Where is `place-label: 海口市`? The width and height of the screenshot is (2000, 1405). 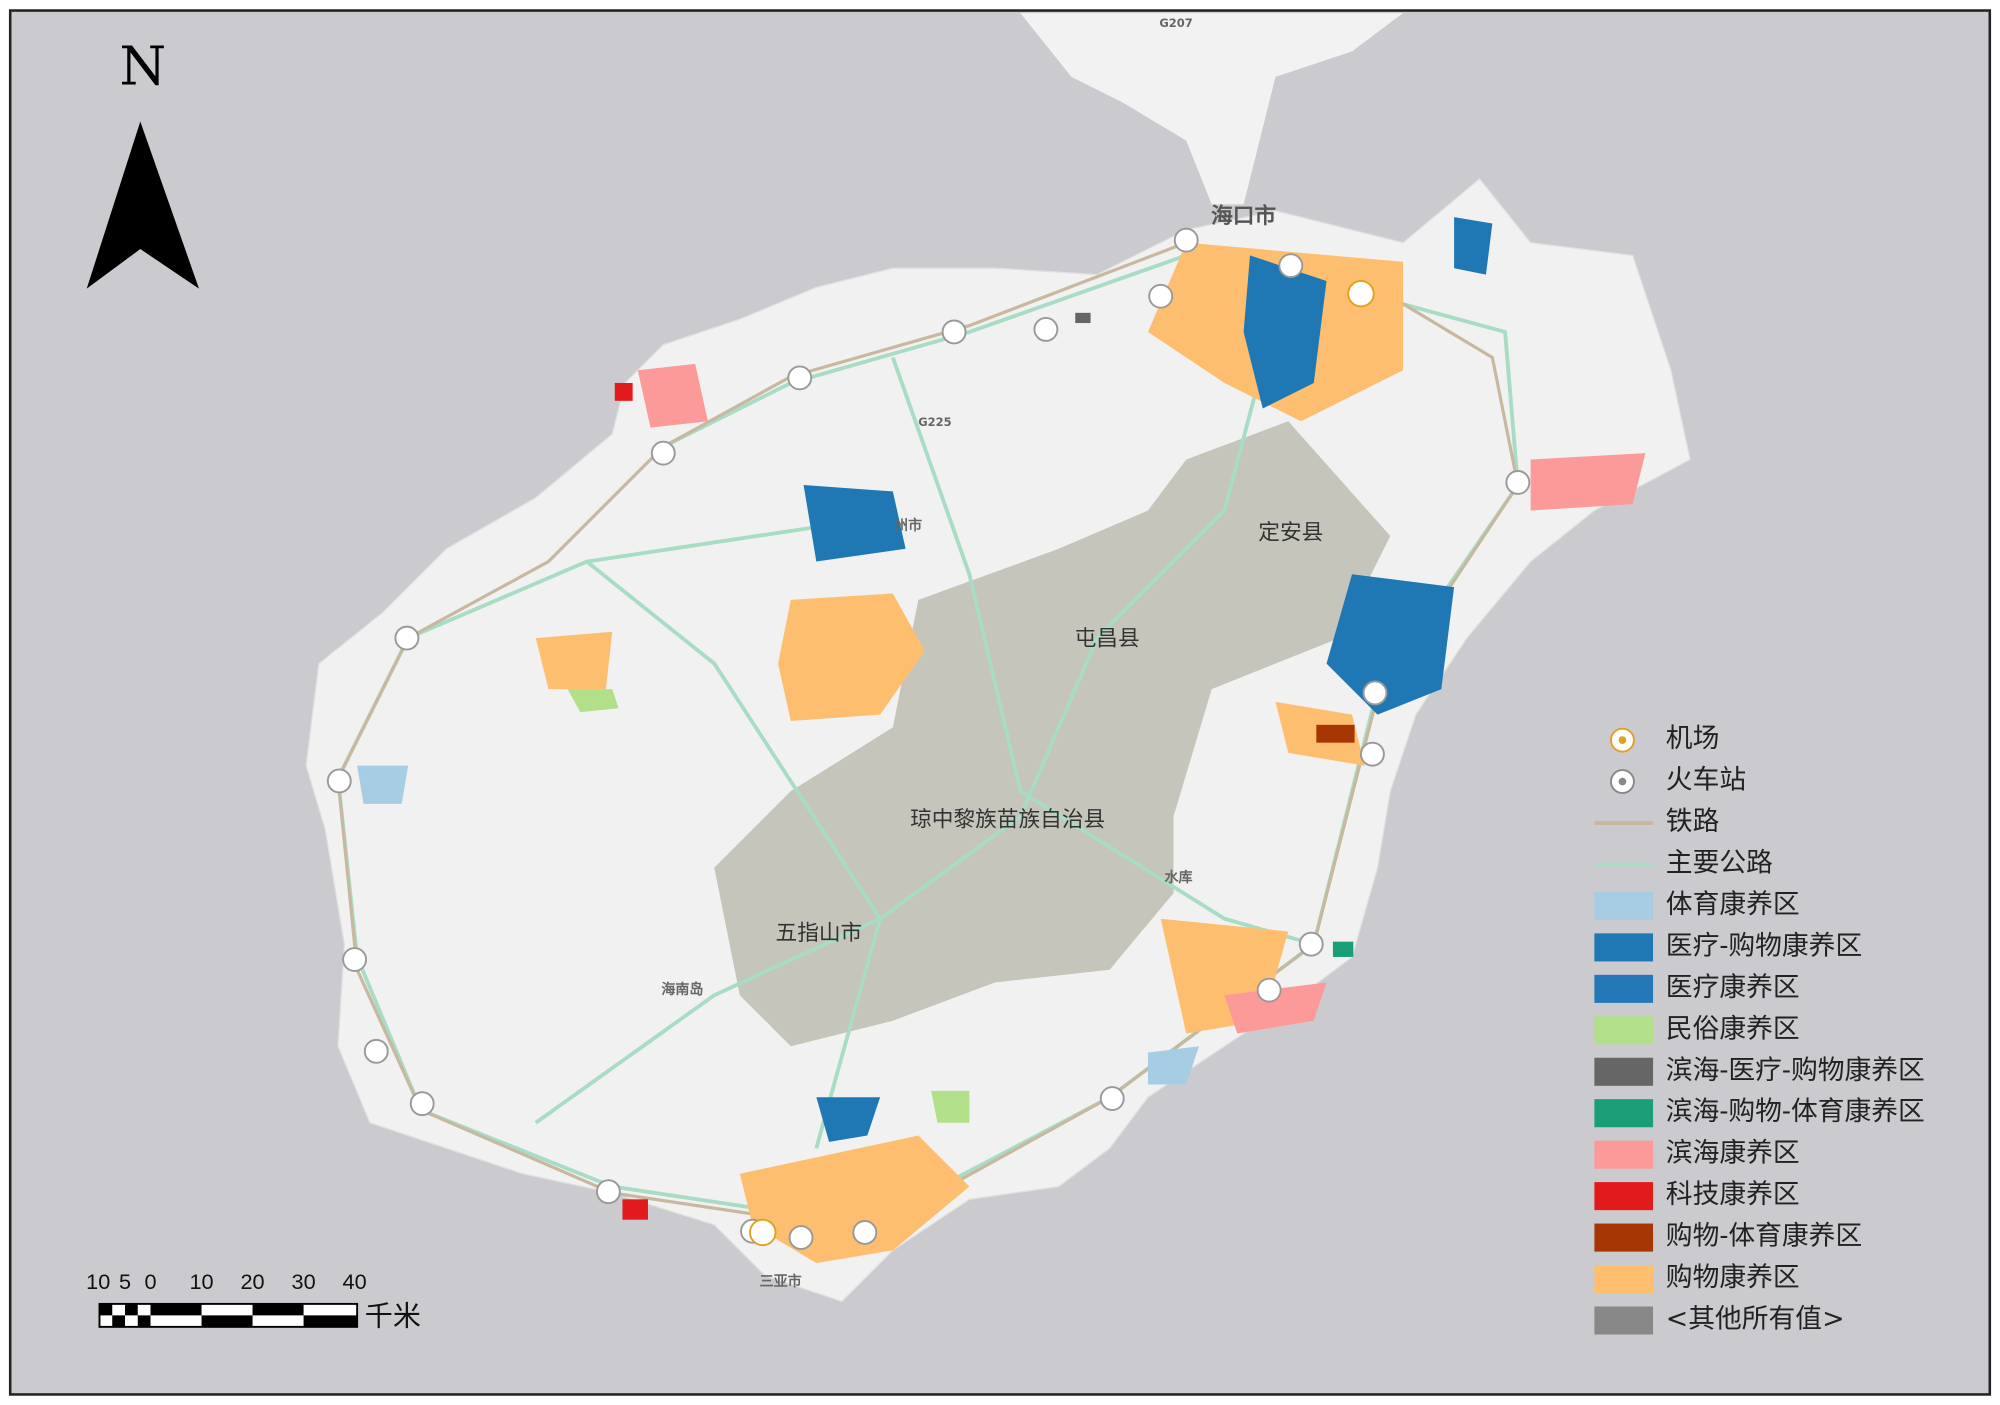 place-label: 海口市 is located at coordinates (1243, 216).